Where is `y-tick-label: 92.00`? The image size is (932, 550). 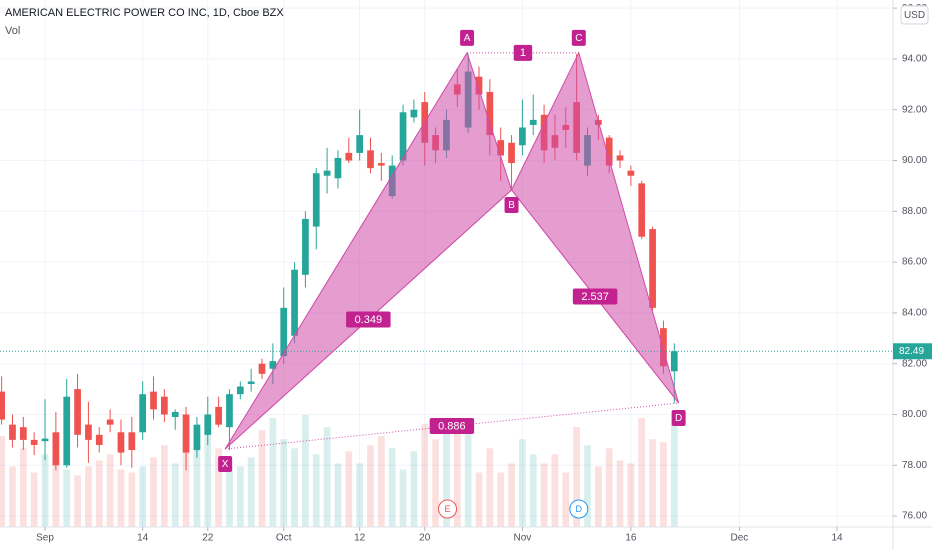 y-tick-label: 92.00 is located at coordinates (914, 109).